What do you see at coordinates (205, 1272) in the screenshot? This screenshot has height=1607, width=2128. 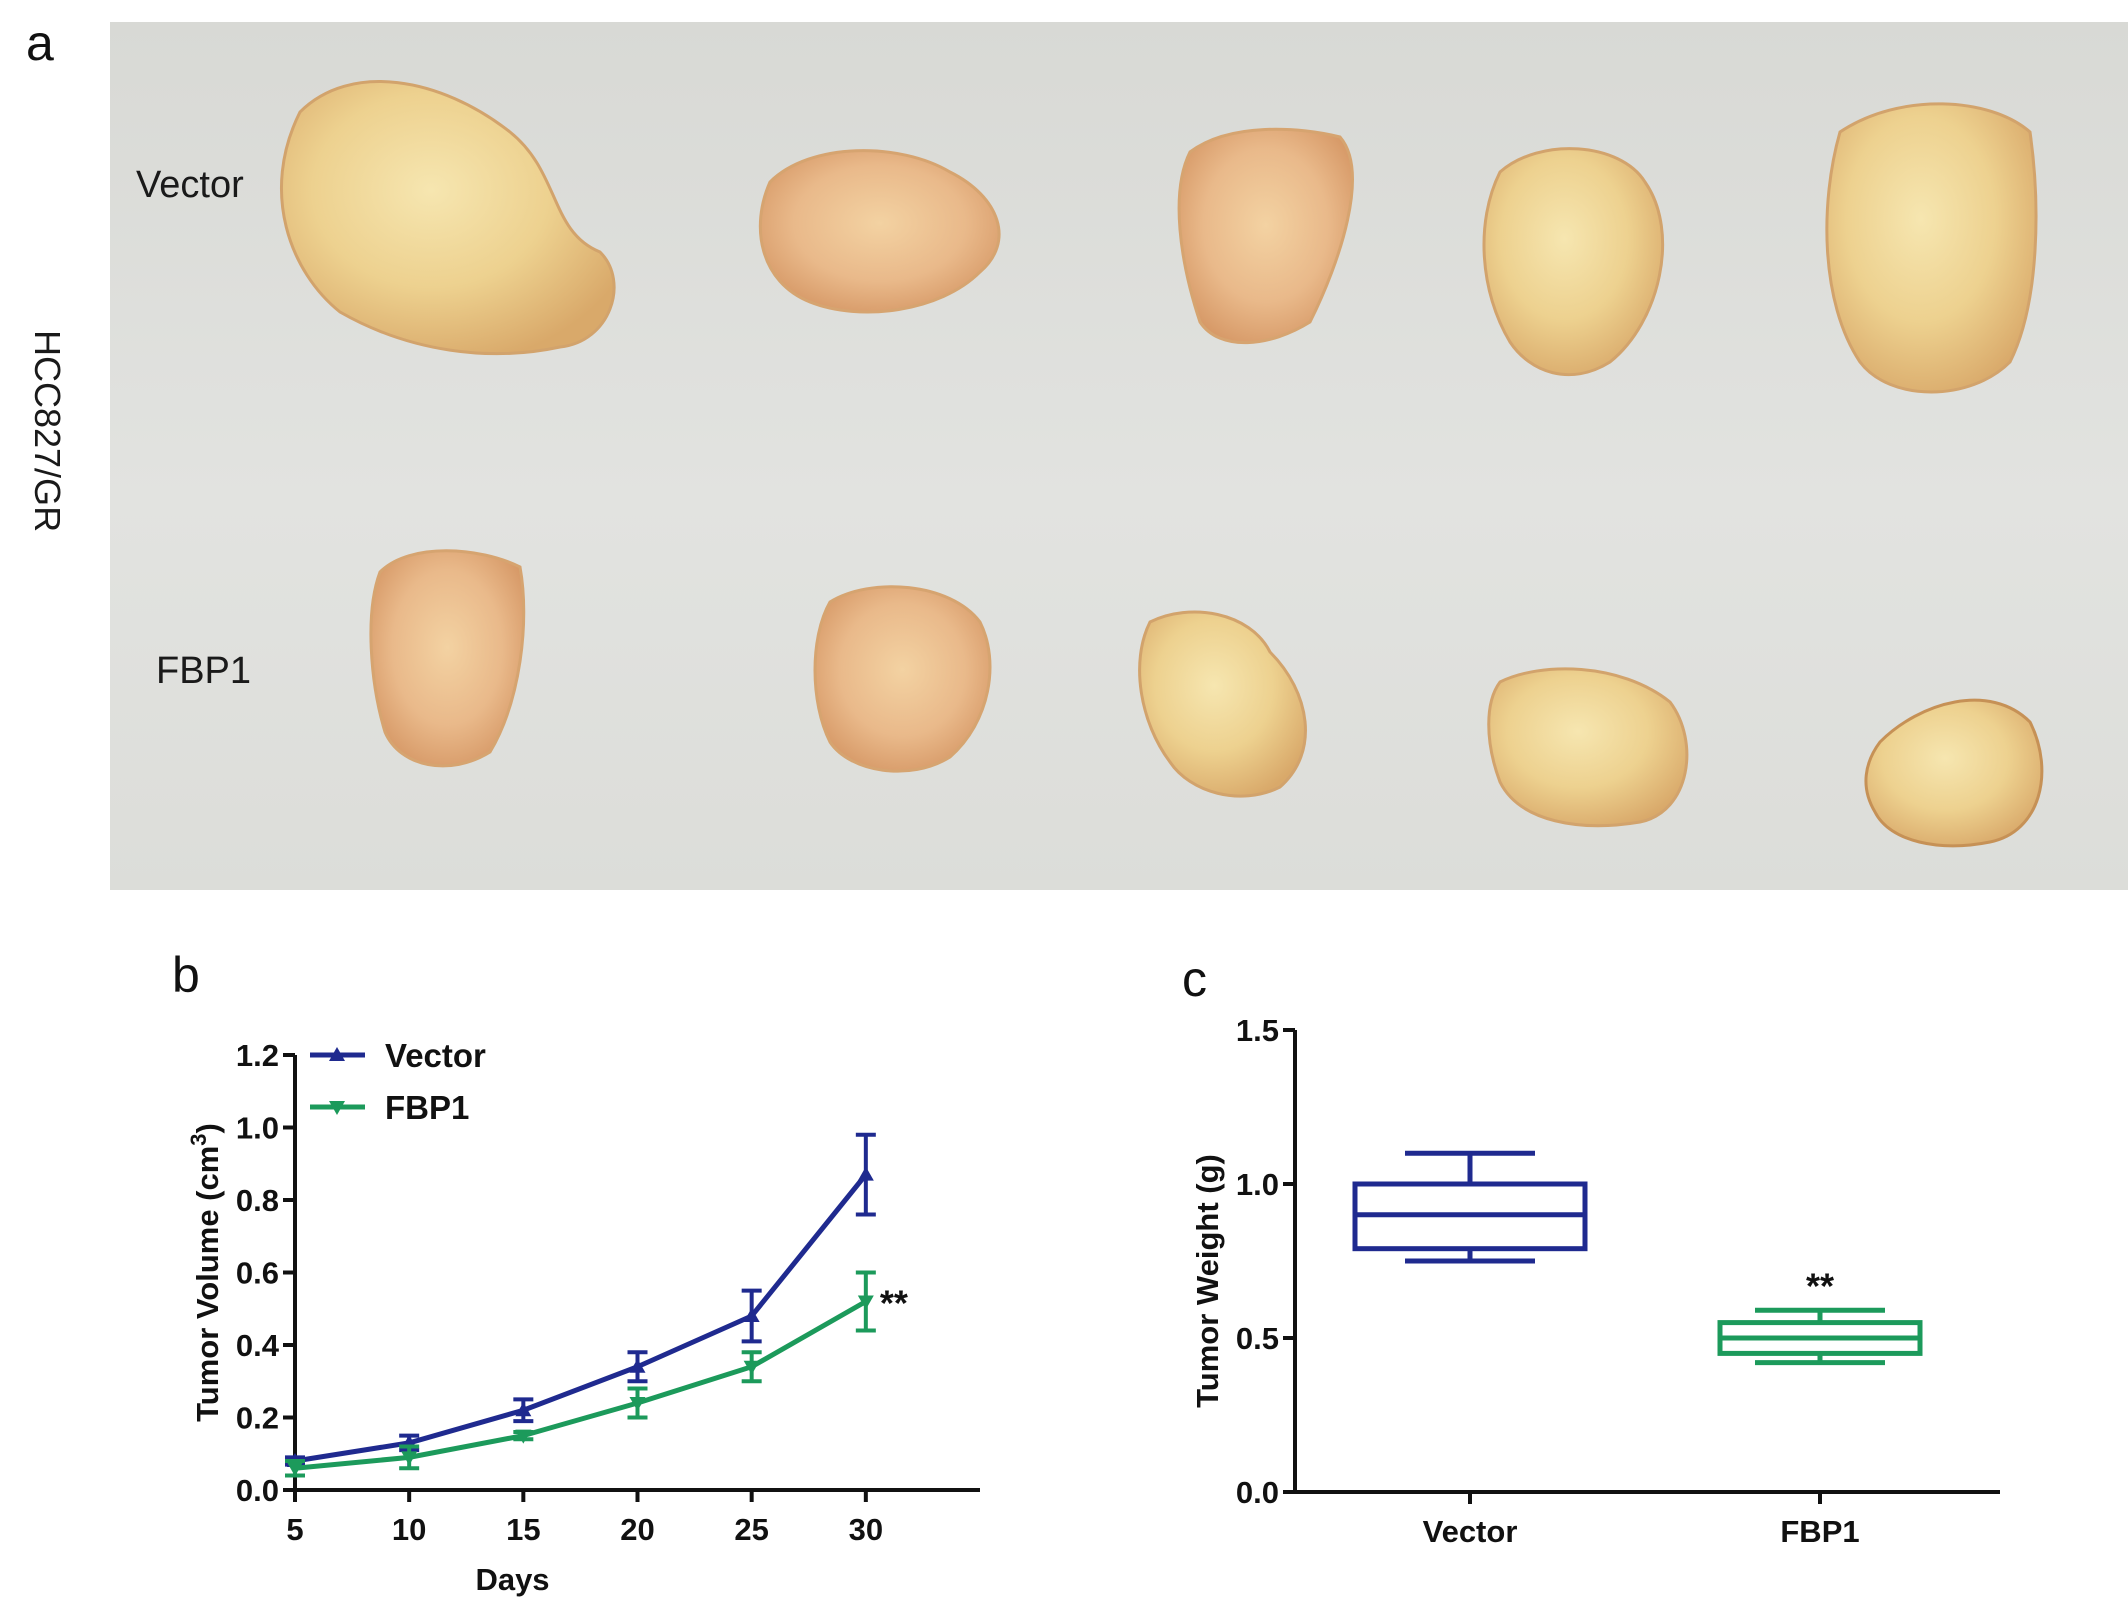 I see `y-axis-title: Tumor Volume (cm3)` at bounding box center [205, 1272].